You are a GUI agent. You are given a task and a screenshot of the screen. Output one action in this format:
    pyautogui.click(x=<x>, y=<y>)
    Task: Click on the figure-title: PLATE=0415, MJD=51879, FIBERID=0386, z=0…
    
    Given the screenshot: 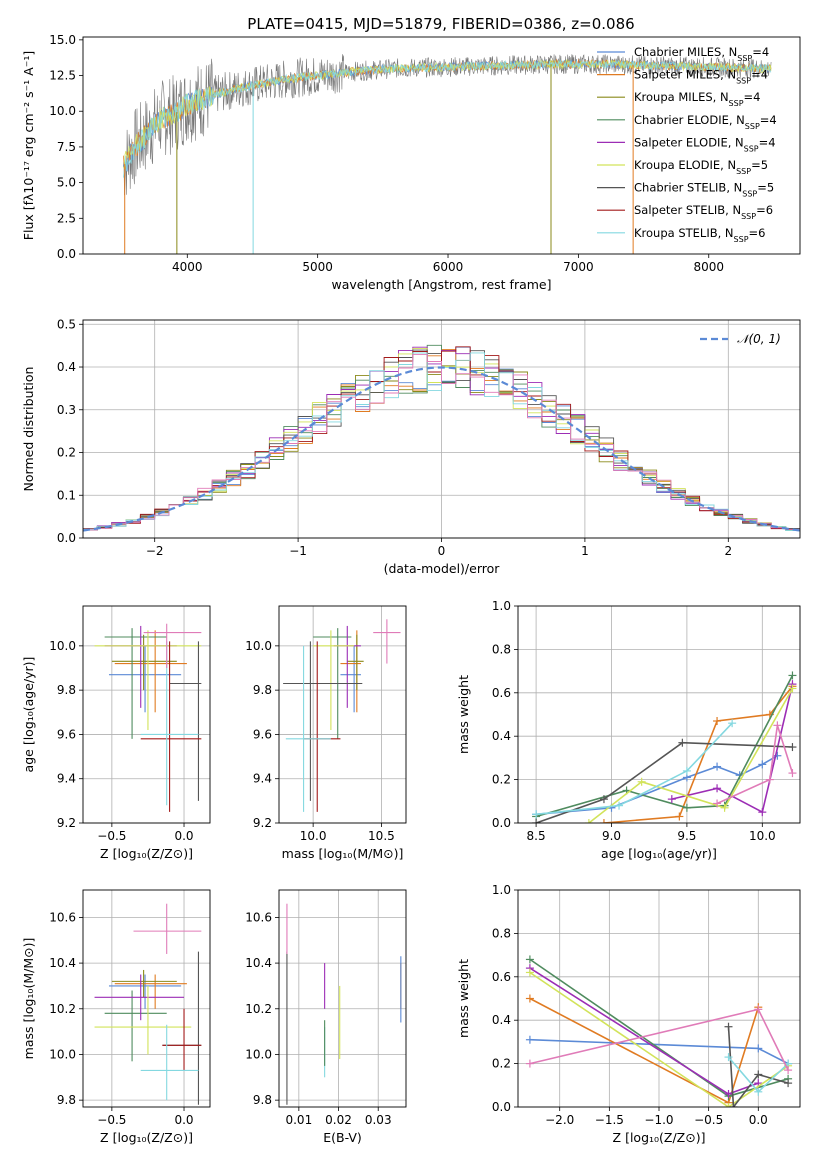 What is the action you would take?
    pyautogui.click(x=440, y=24)
    